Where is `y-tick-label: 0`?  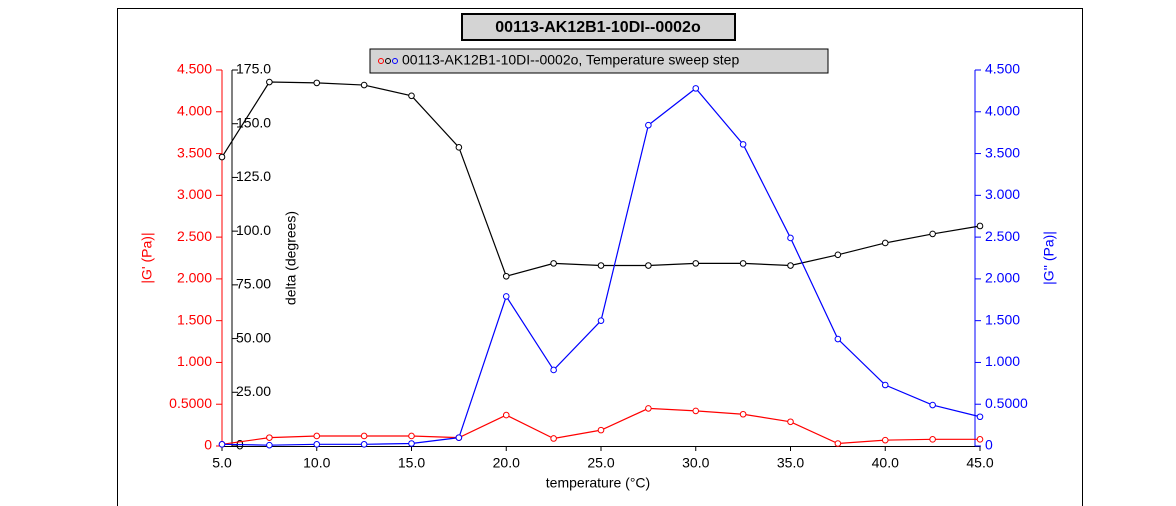 y-tick-label: 0 is located at coordinates (208, 445).